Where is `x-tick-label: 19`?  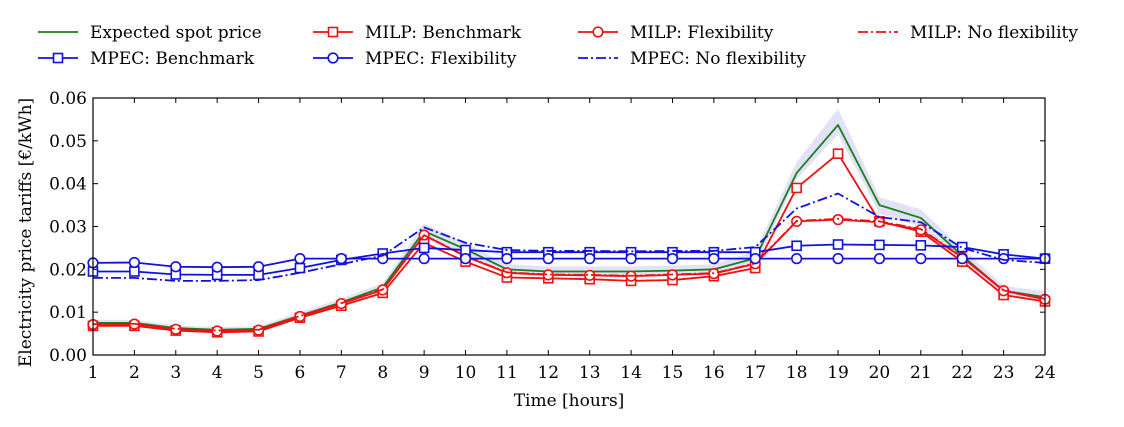
x-tick-label: 19 is located at coordinates (838, 373).